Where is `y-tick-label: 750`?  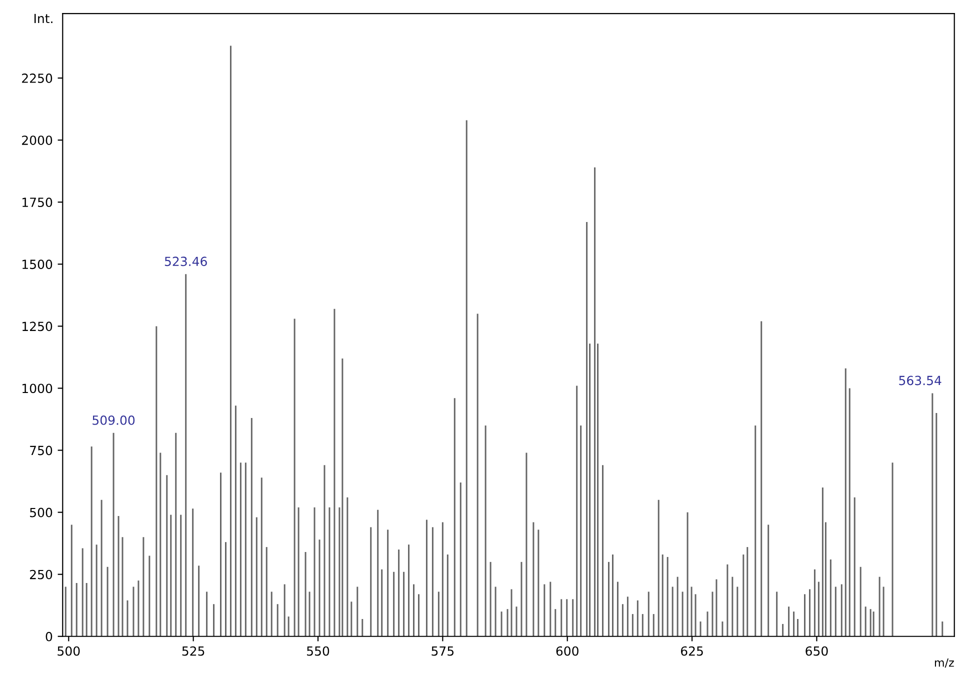 y-tick-label: 750 is located at coordinates (41, 451).